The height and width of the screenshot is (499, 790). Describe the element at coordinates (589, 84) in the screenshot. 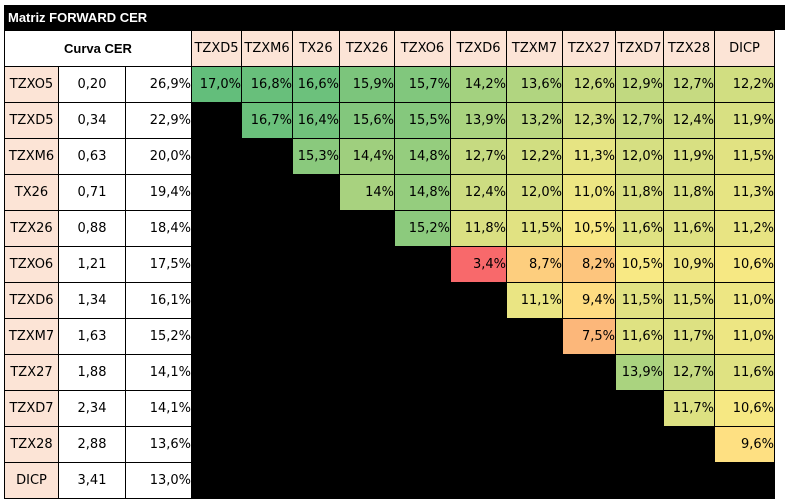

I see `forward-rate-cell: 12,6%` at that location.